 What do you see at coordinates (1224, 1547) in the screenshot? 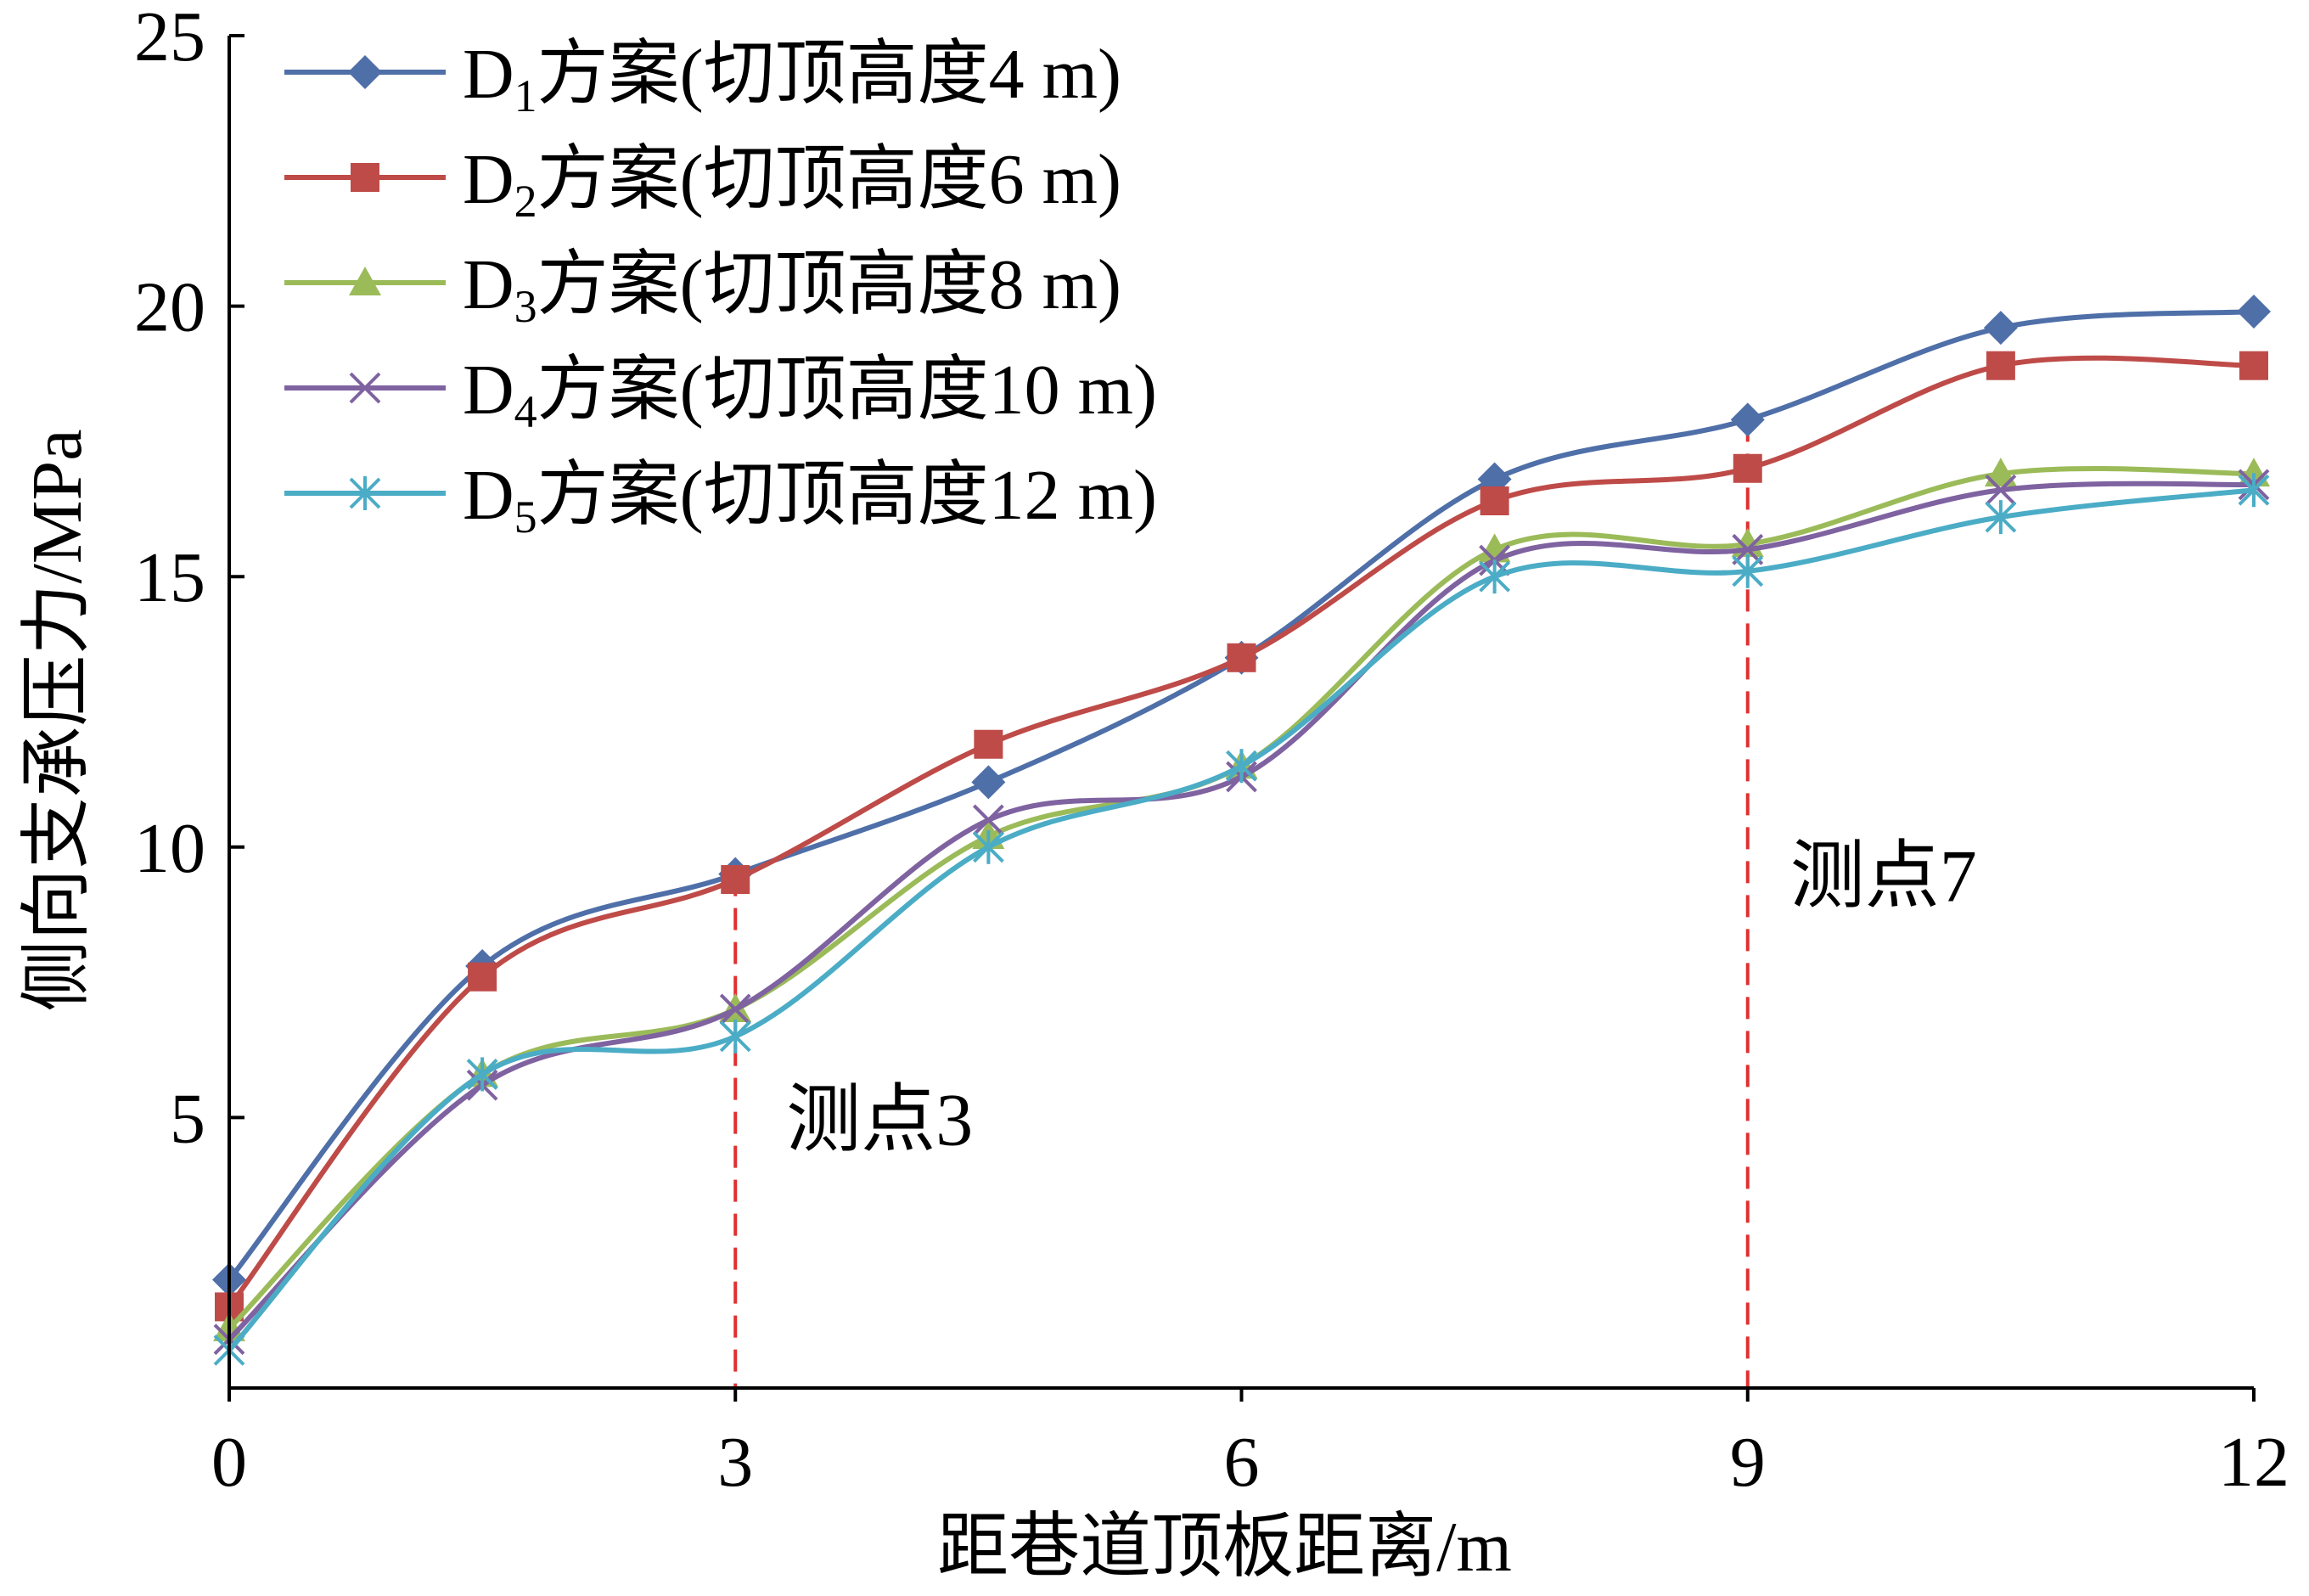
I see `x-axis-title: 距巷道顶板距离/m` at bounding box center [1224, 1547].